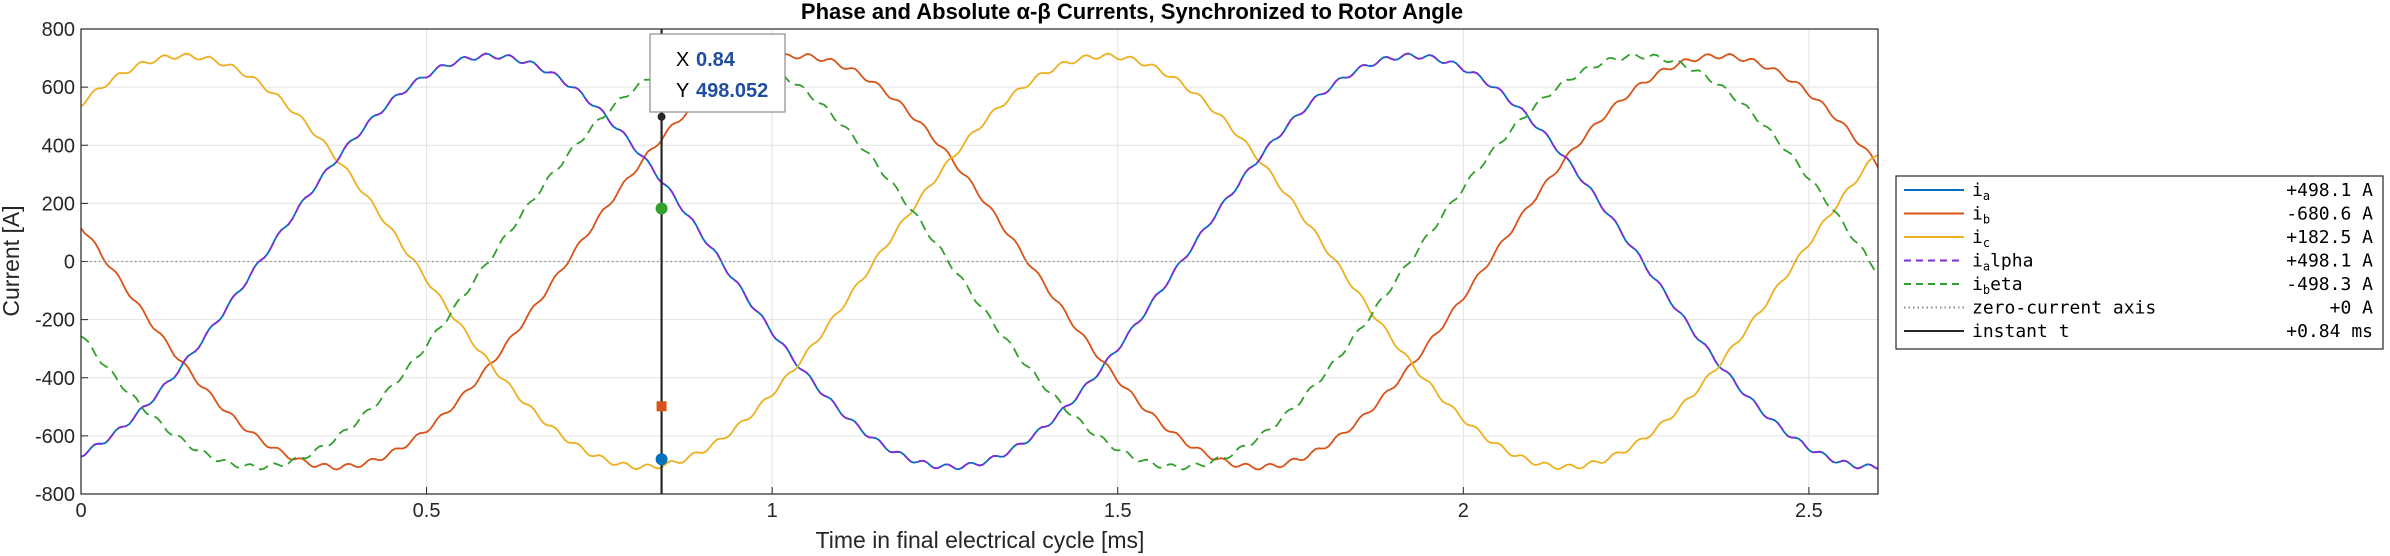  What do you see at coordinates (61, 262) in the screenshot?
I see `y-axis-ticks: 800 600 400 200 0 -200 -400 -600 -800` at bounding box center [61, 262].